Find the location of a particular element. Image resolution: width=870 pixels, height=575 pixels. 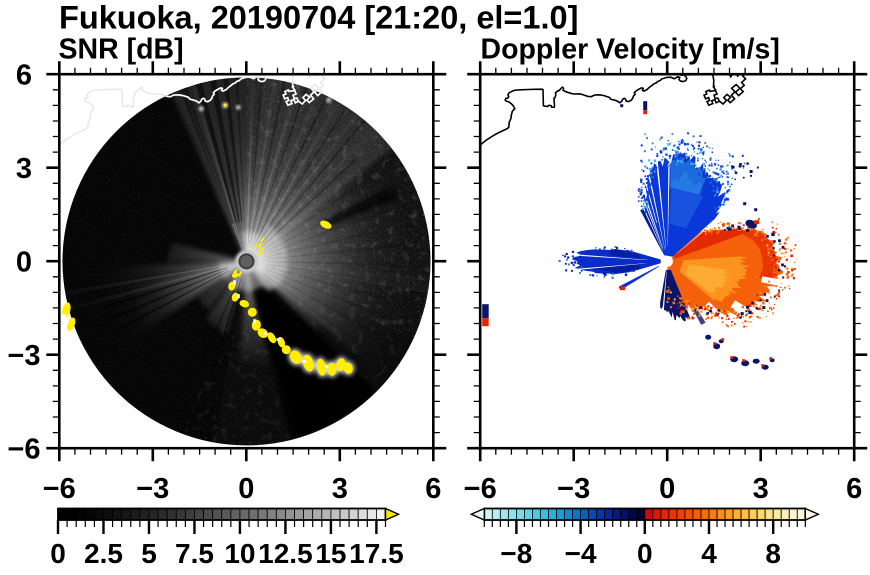

svg-text: 7.5 is located at coordinates (194, 553).